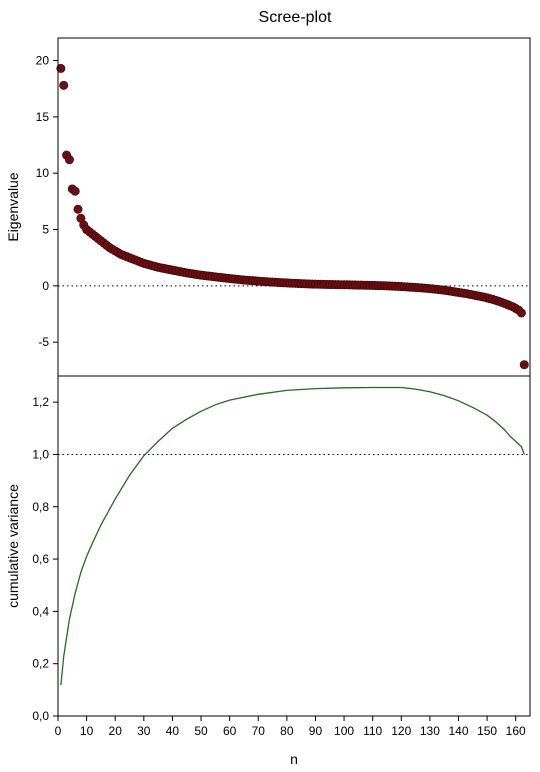 This screenshot has height=772, width=540. Describe the element at coordinates (58, 731) in the screenshot. I see `n-x-tick-label: 0` at that location.